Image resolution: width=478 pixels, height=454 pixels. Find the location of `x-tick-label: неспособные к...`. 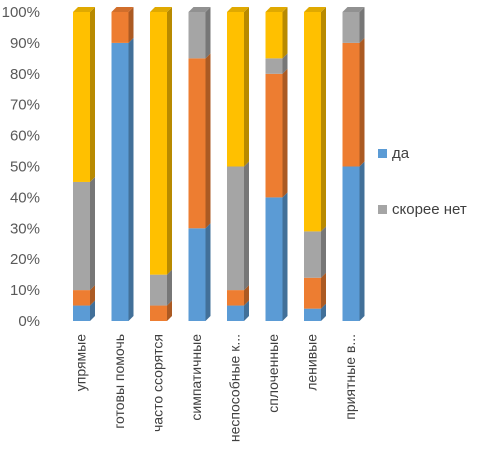

x-tick-label: неспособные к... is located at coordinates (235, 388).